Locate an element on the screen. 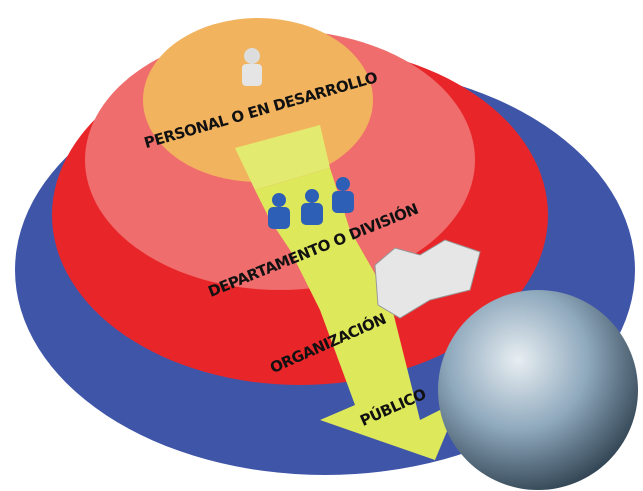 The width and height of the screenshot is (643, 491). building-icon is located at coordinates (427, 279).